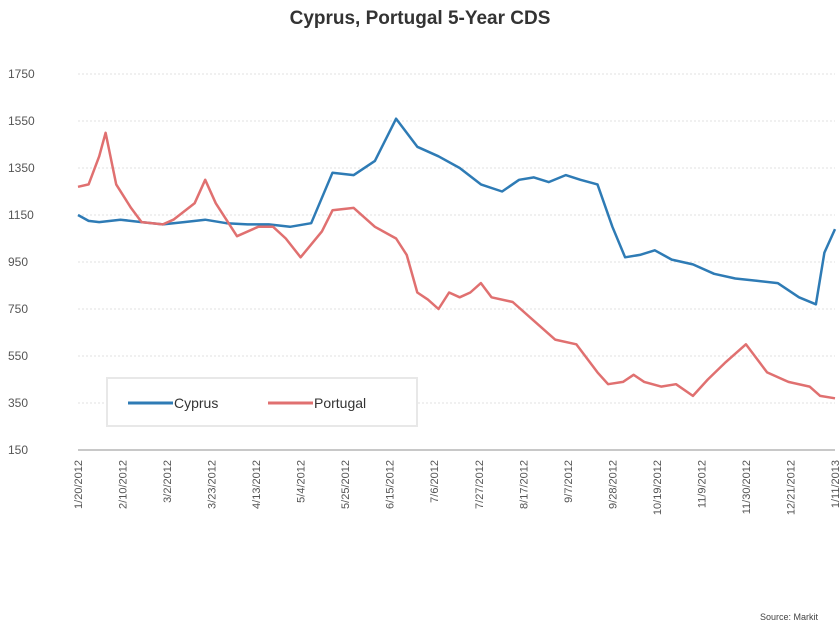  I want to click on x-tick-label: 6/15/2012, so click(391, 484).